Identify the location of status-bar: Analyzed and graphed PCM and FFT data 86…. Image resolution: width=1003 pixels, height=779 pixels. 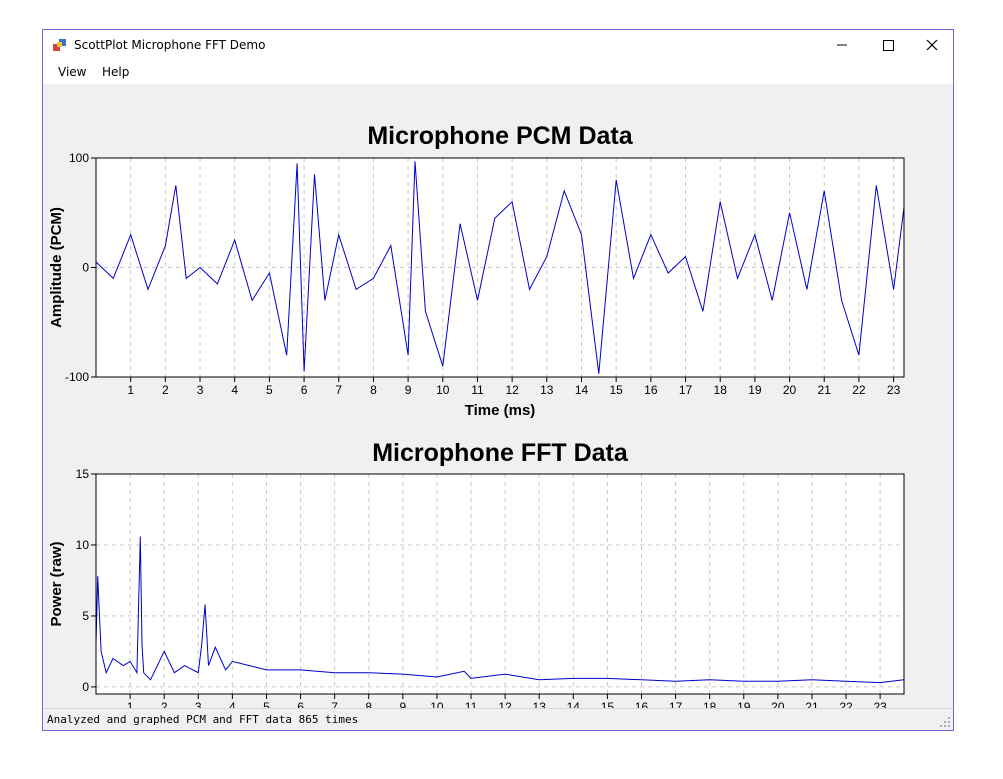
(498, 719).